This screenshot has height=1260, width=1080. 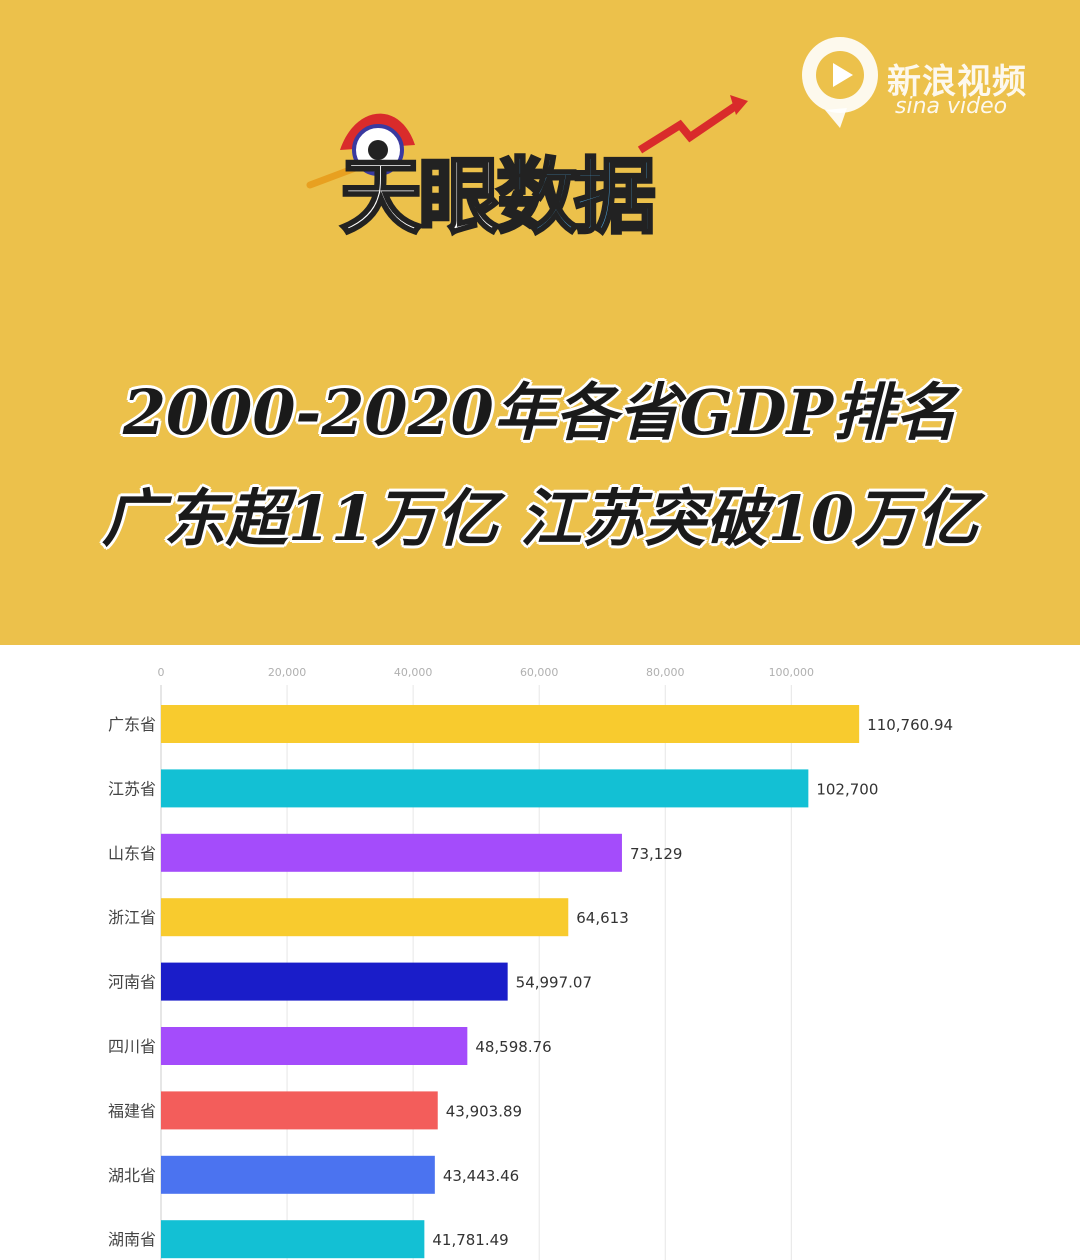 What do you see at coordinates (576, 198) in the screenshot?
I see `logo-text-part2: 数据` at bounding box center [576, 198].